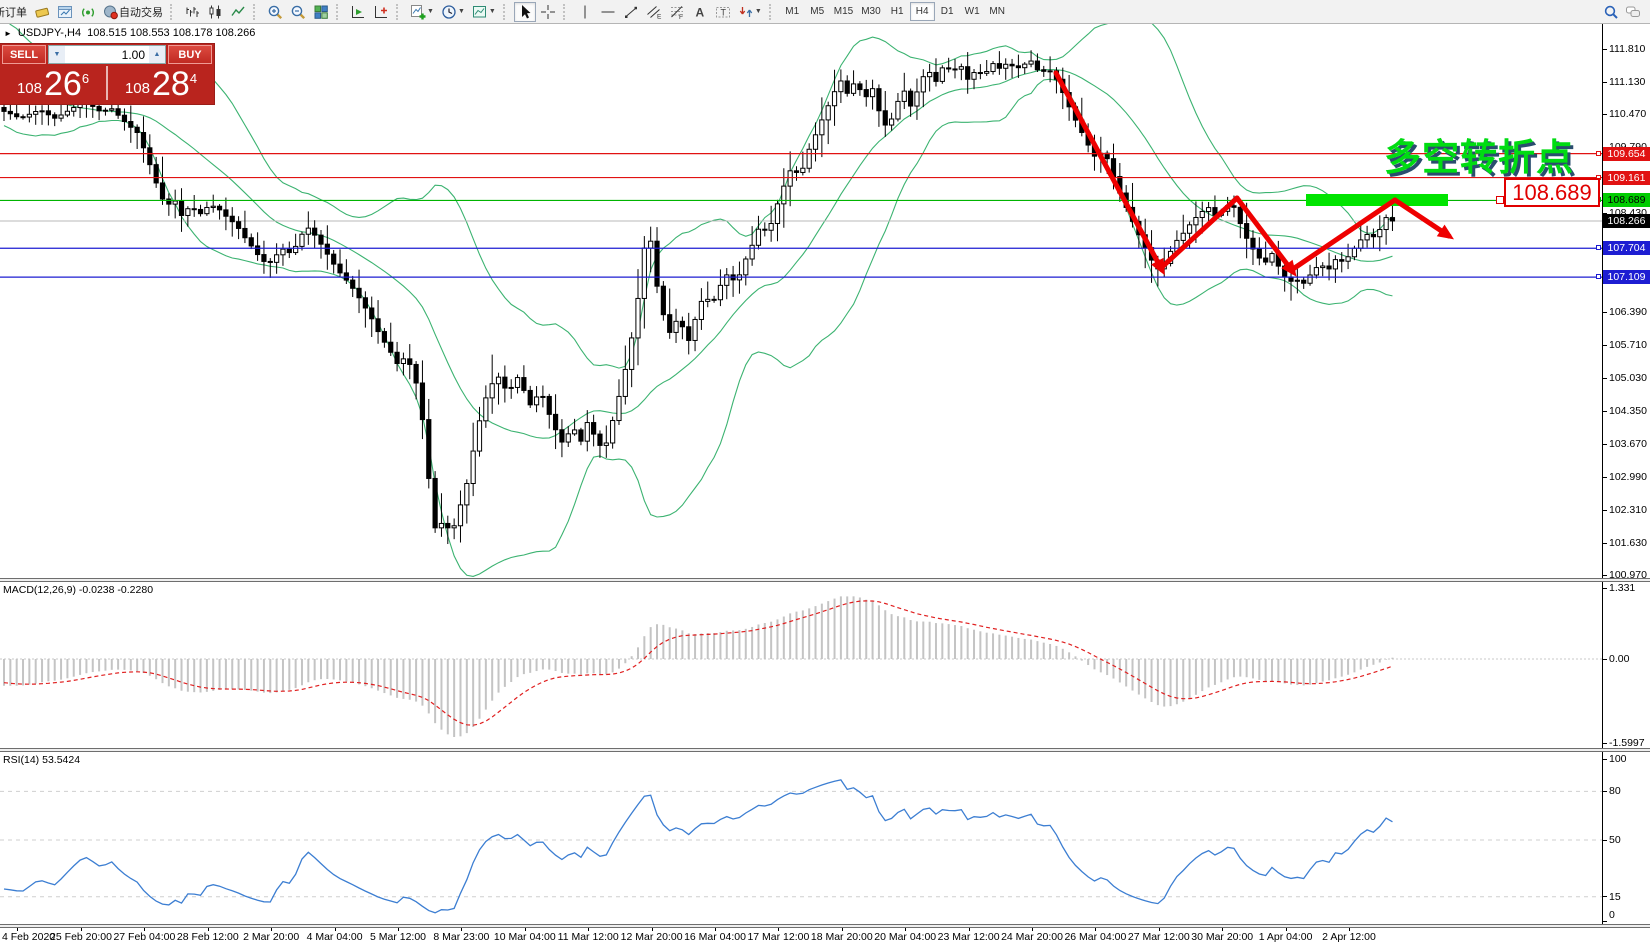  I want to click on cursor-button, so click(524, 11).